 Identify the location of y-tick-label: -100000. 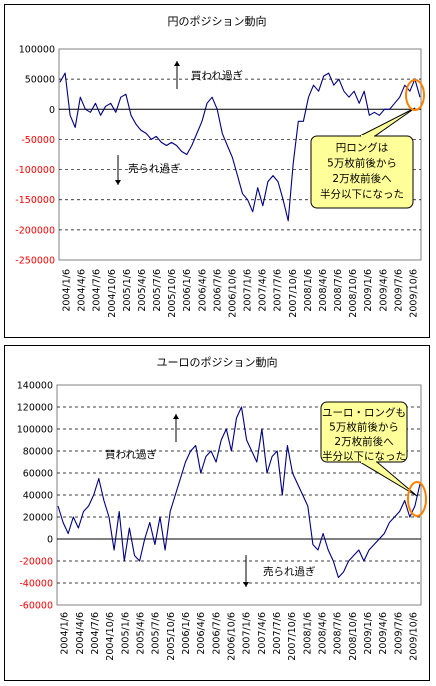
(35, 170).